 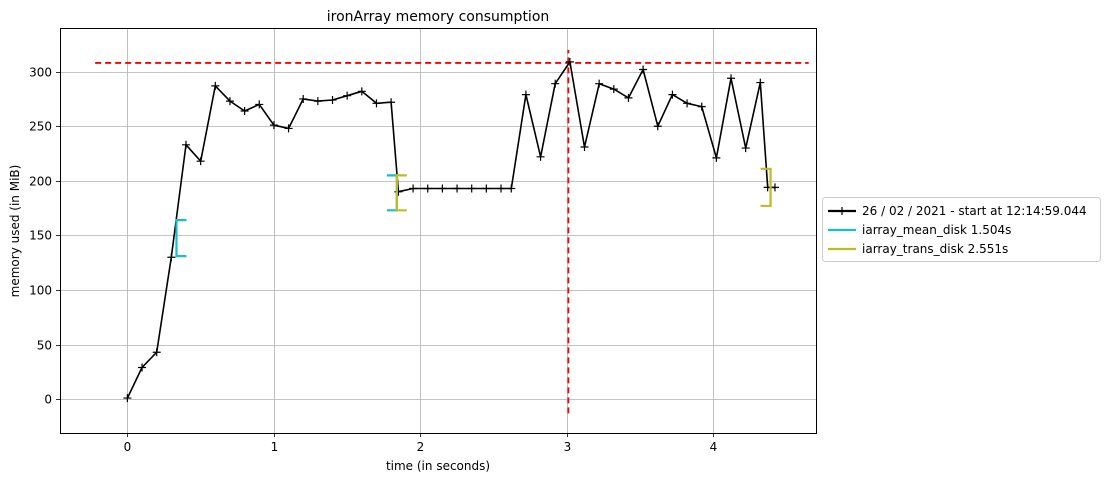 What do you see at coordinates (438, 17) in the screenshot?
I see `chart-title: ironArray memory consumption` at bounding box center [438, 17].